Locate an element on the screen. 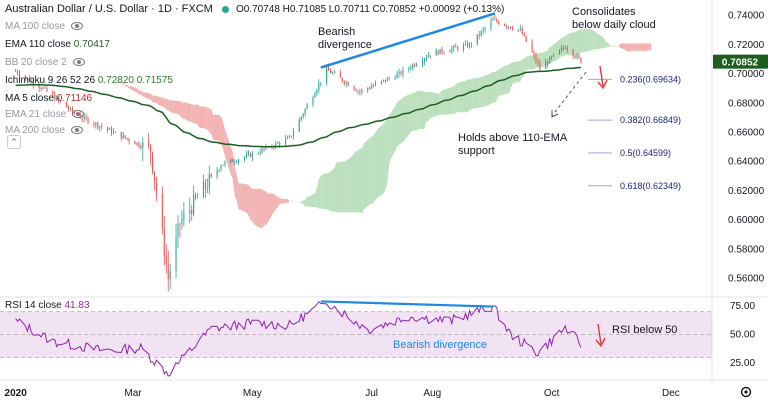  fib-level-label: 0.382(0.66849) is located at coordinates (650, 120).